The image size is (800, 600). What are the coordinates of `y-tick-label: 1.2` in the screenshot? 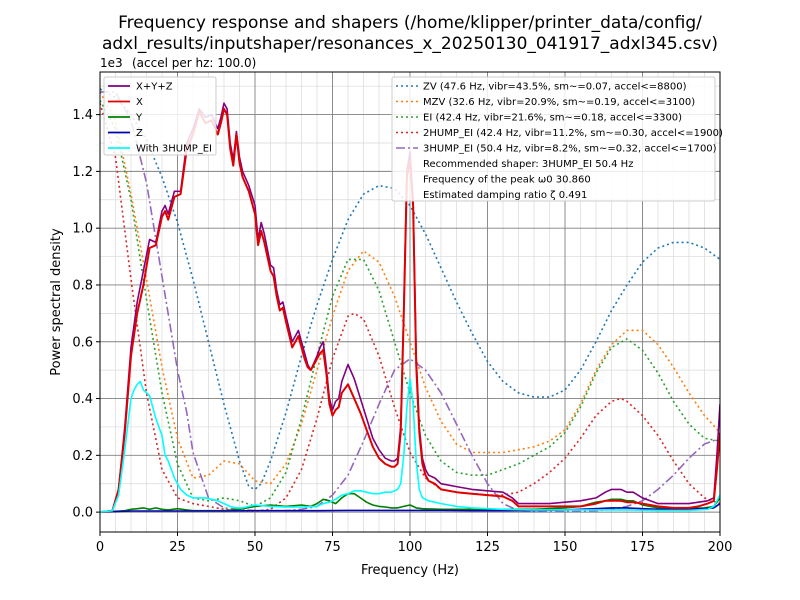 It's located at (82, 172).